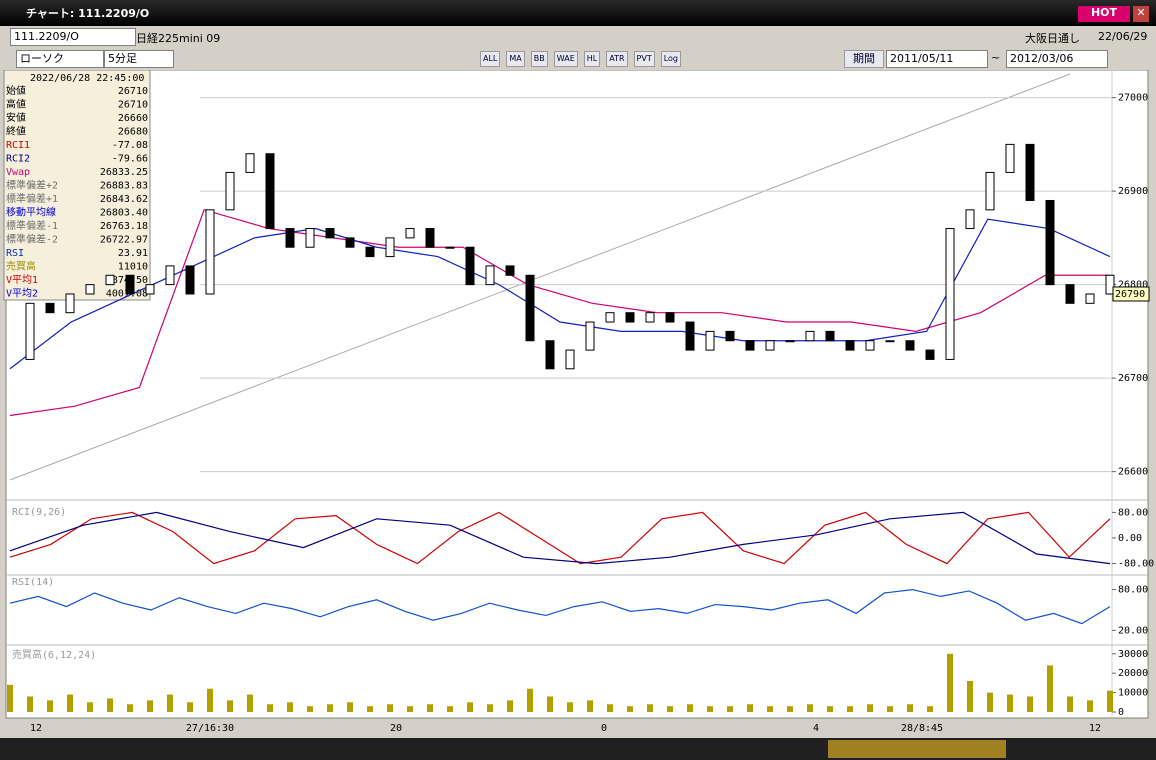 This screenshot has width=1156, height=760. I want to click on close-button: ✕, so click(1141, 14).